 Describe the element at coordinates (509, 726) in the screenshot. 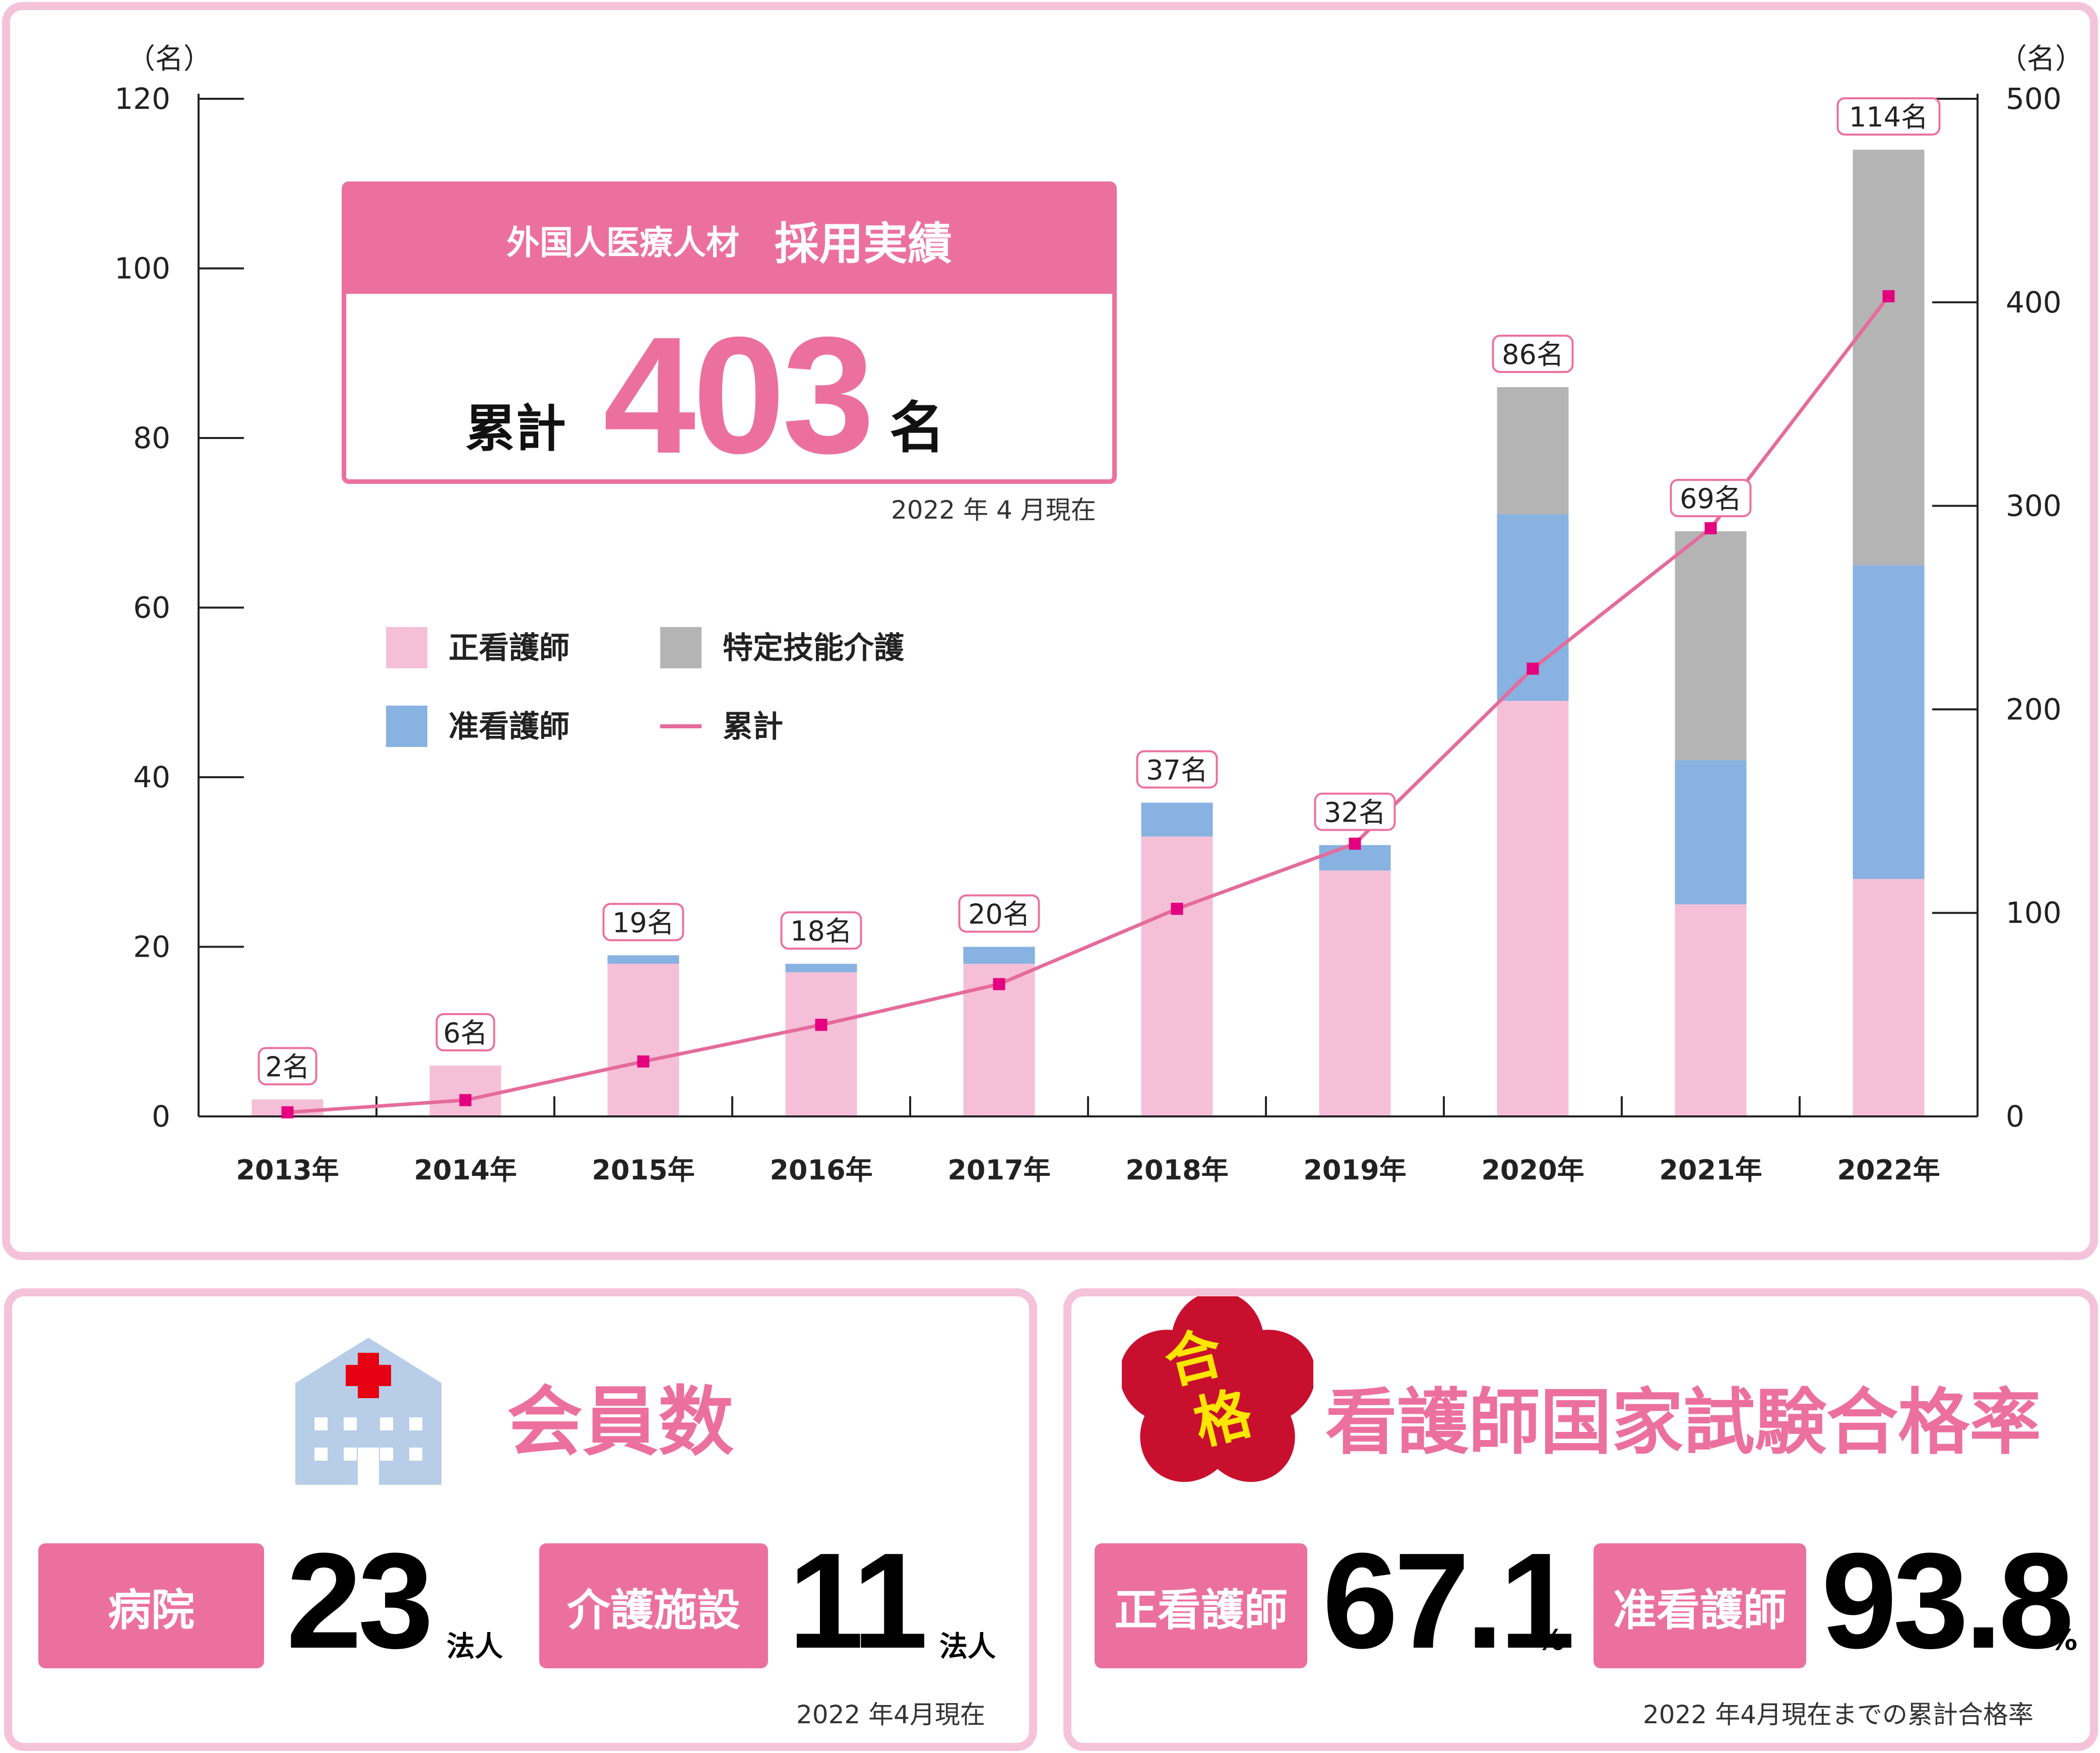

I see `legend-label: 准看護師` at that location.